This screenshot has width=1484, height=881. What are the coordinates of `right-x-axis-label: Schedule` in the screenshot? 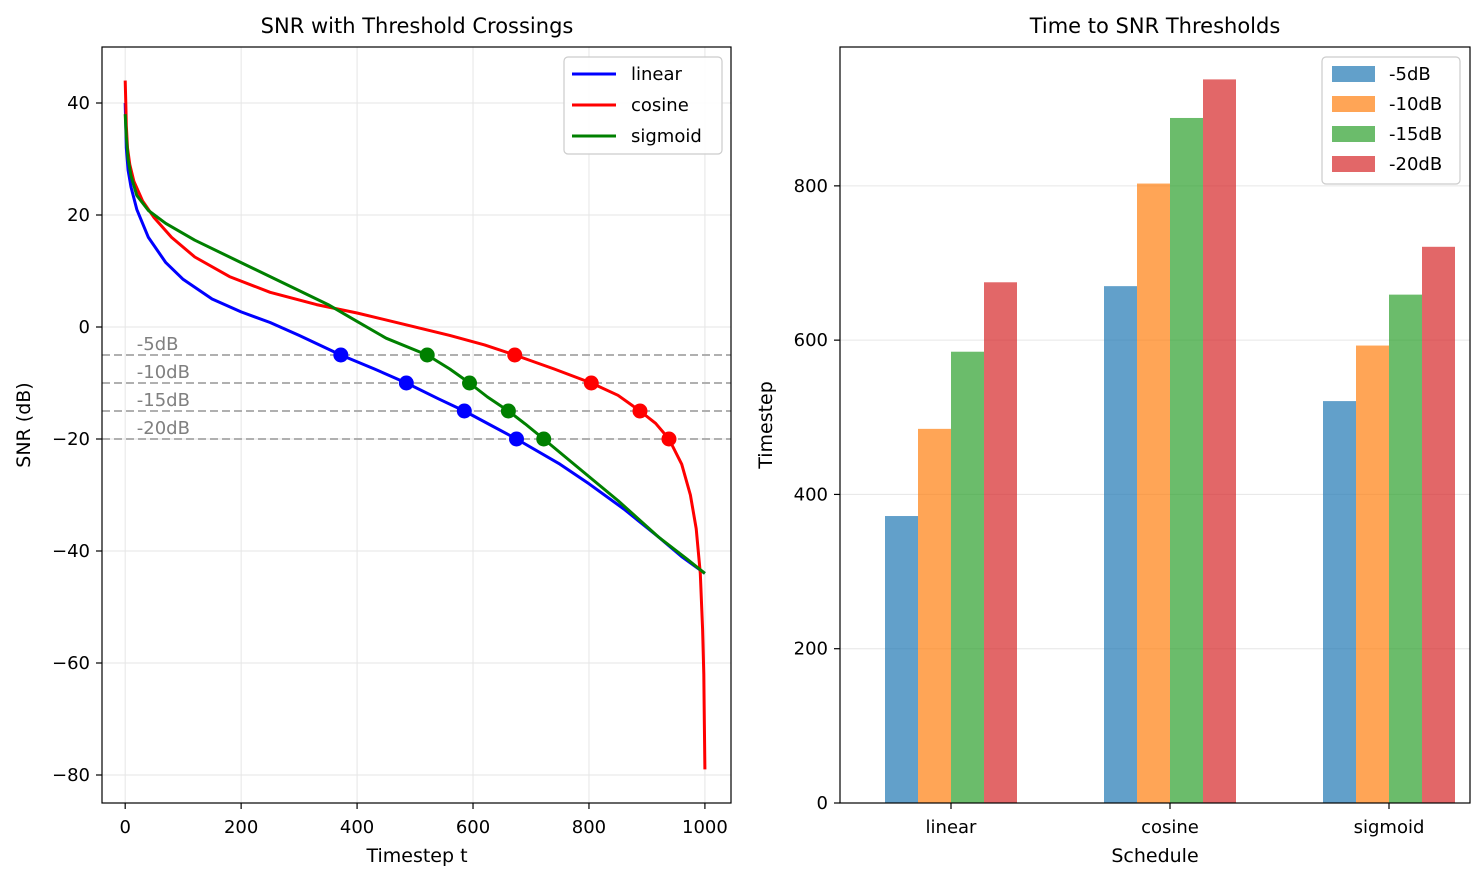 It's located at (1154, 856).